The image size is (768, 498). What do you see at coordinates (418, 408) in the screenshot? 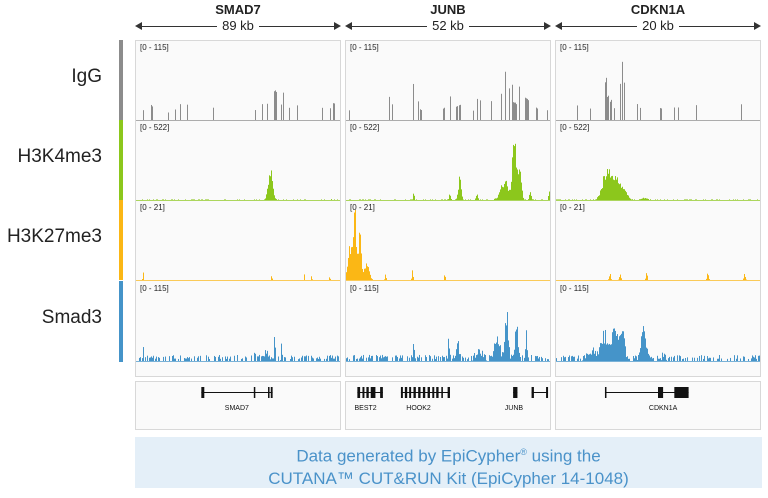
I see `gene-label: HOOK2` at bounding box center [418, 408].